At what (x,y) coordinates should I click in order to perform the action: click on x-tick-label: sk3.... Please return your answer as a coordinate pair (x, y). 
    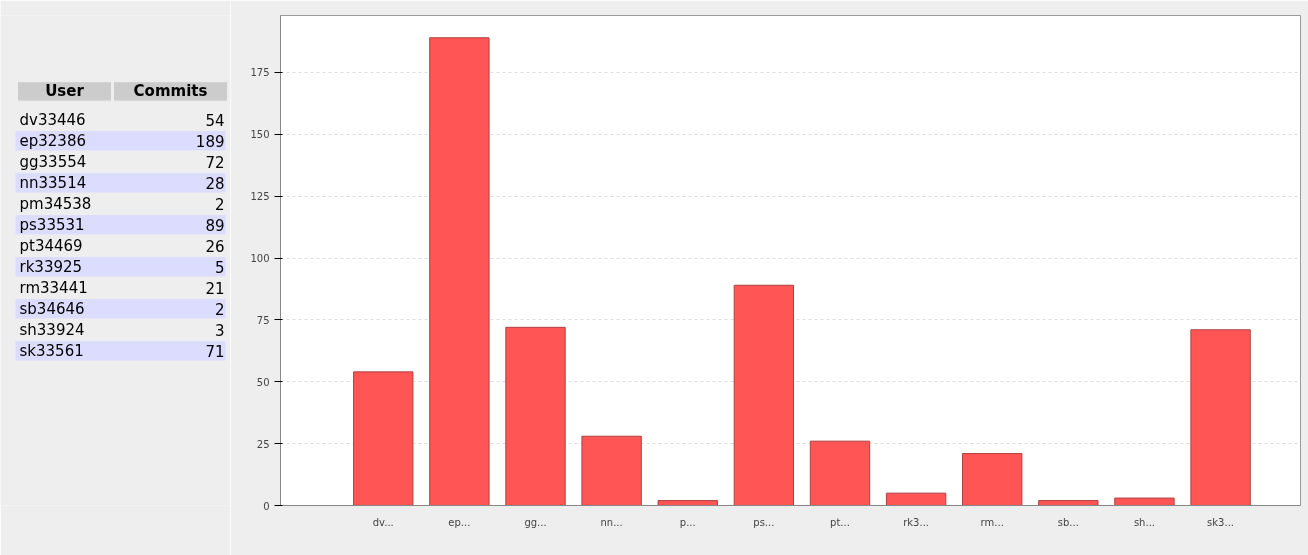
    Looking at the image, I should click on (1221, 522).